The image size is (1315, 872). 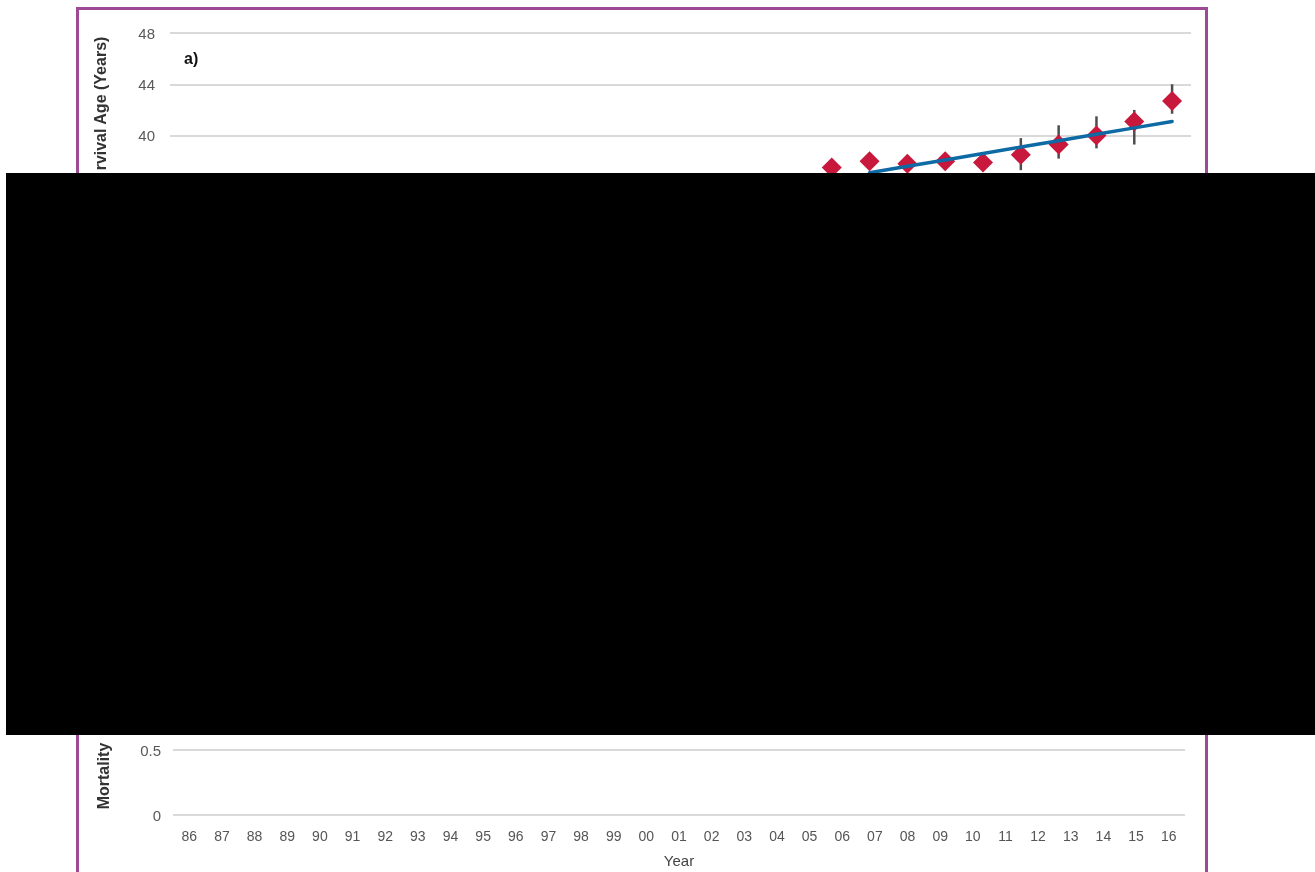 What do you see at coordinates (1005, 836) in the screenshot?
I see `x-tick-label: 11` at bounding box center [1005, 836].